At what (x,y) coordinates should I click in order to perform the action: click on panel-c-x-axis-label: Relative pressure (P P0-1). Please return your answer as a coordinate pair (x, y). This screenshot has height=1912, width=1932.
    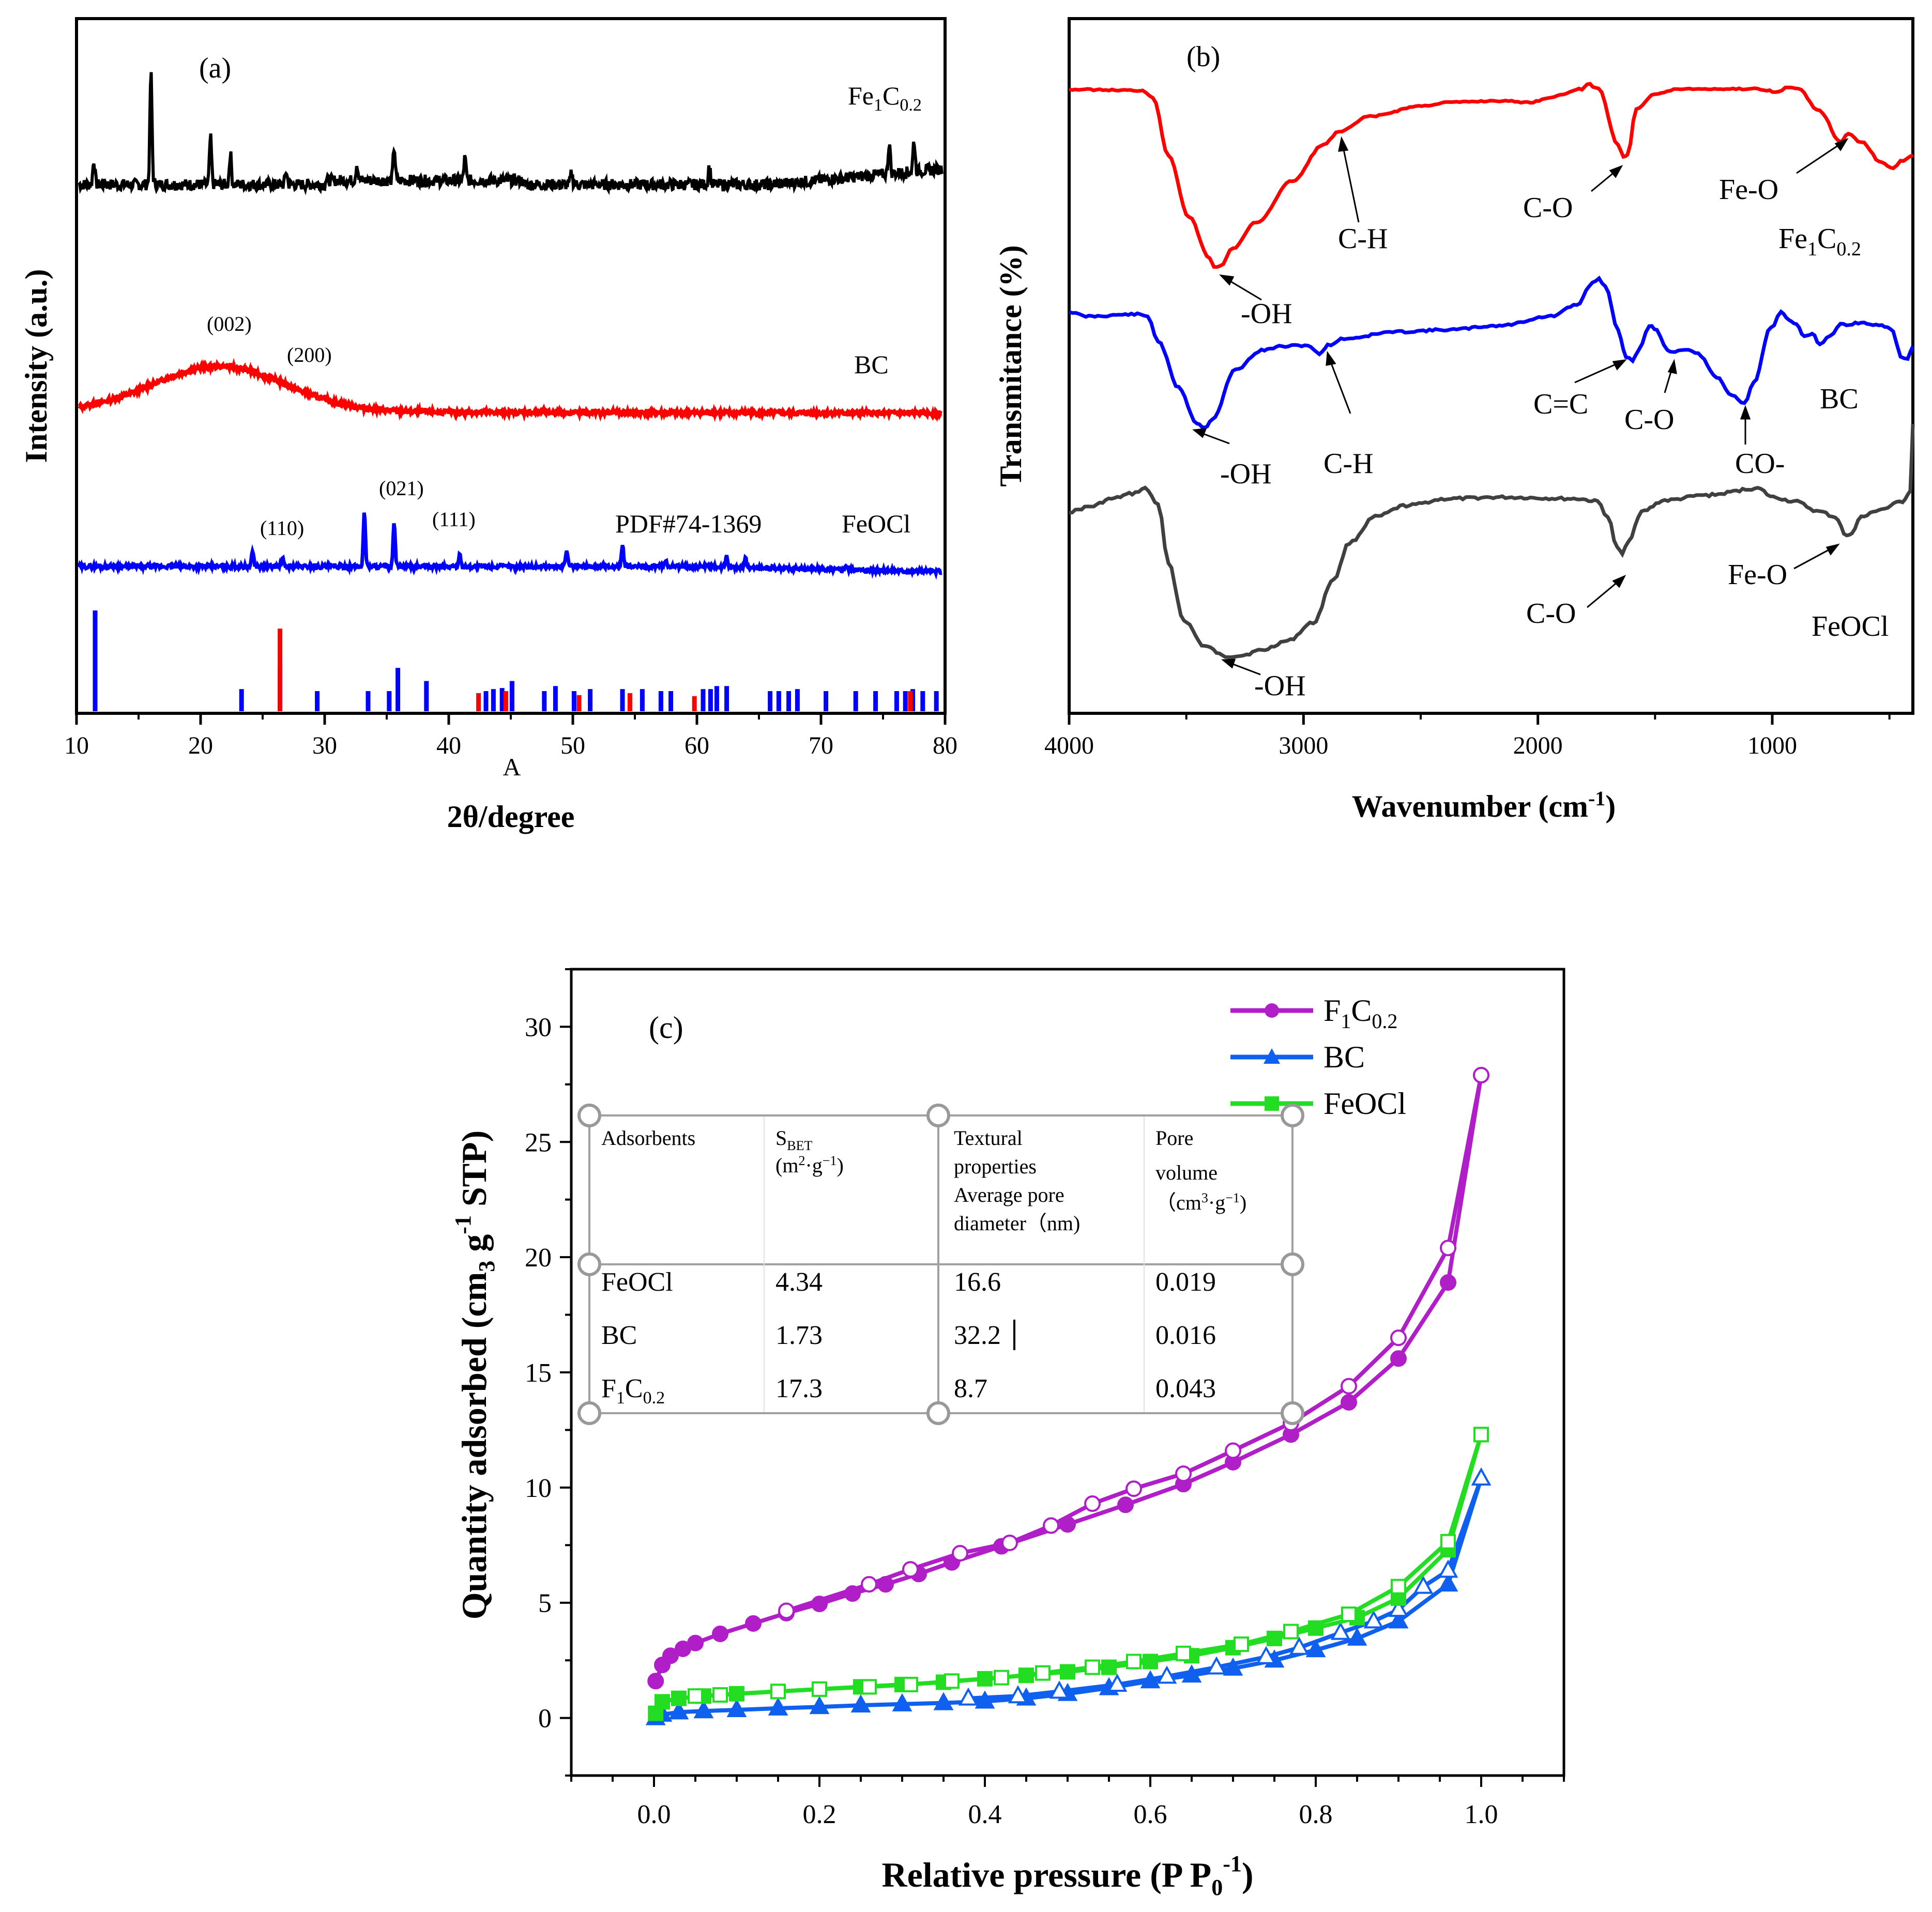
    Looking at the image, I should click on (1067, 1875).